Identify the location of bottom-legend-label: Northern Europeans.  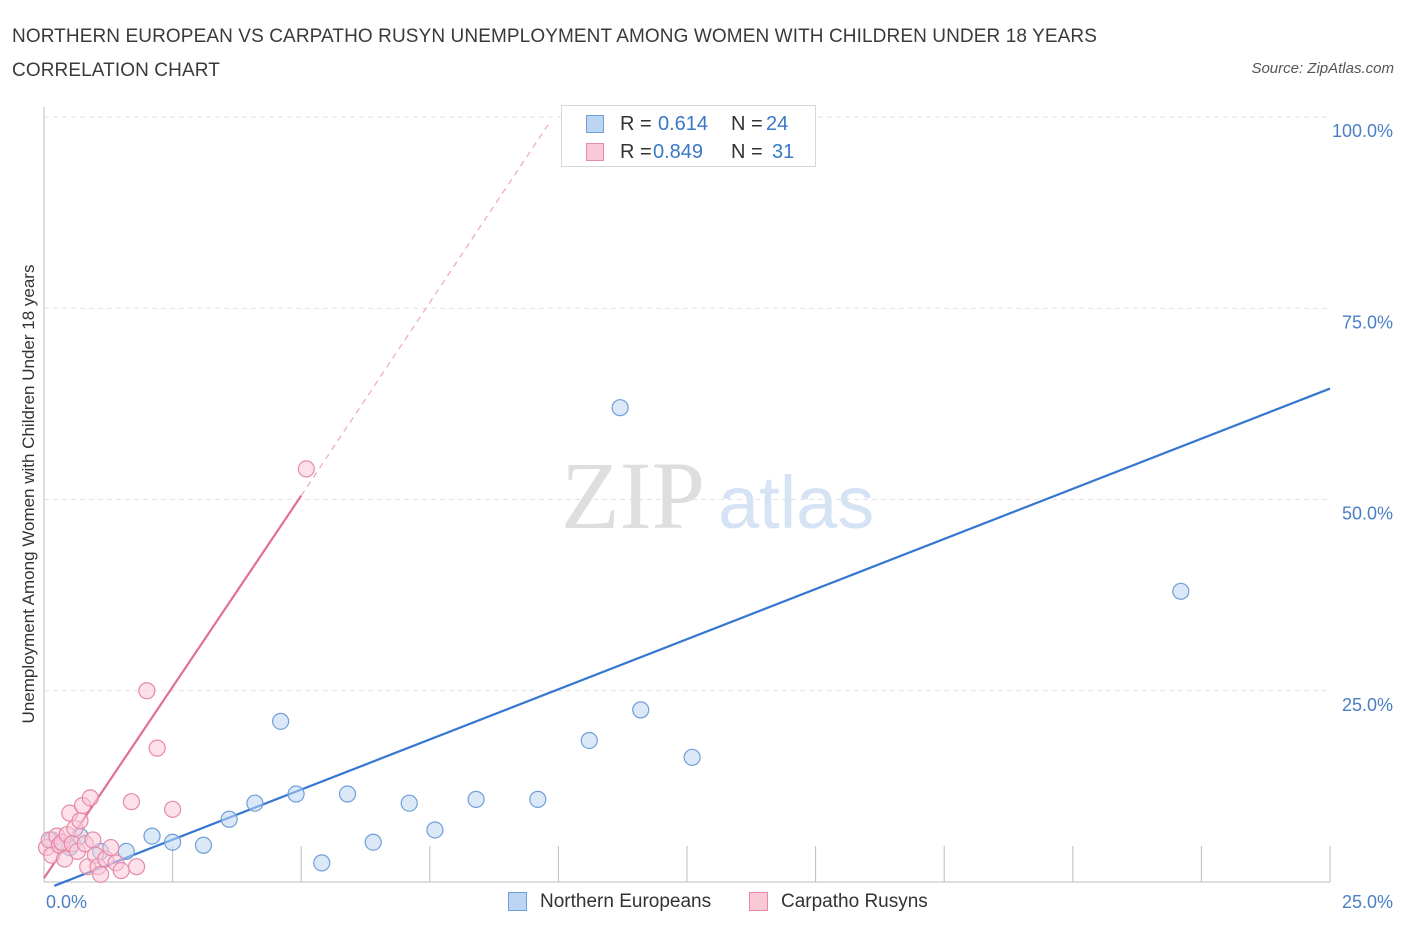
(626, 901).